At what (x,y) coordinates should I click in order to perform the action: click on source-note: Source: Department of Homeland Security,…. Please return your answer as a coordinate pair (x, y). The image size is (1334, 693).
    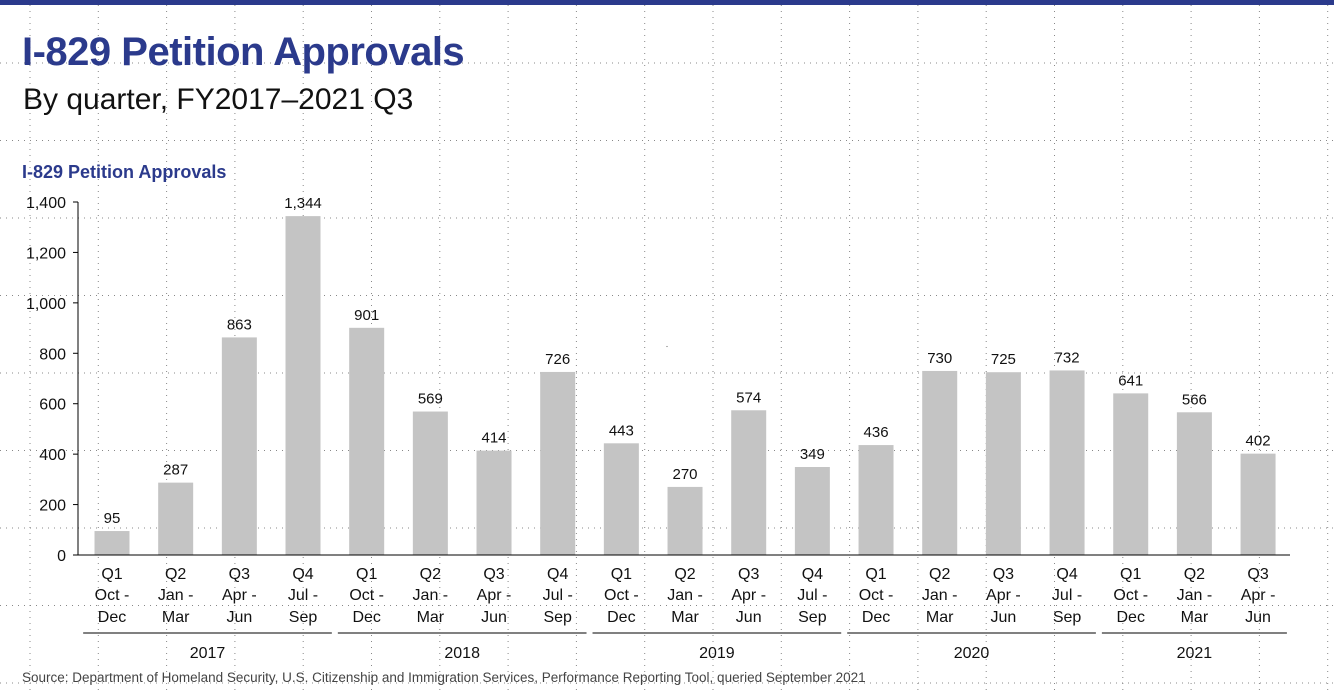
    Looking at the image, I should click on (444, 677).